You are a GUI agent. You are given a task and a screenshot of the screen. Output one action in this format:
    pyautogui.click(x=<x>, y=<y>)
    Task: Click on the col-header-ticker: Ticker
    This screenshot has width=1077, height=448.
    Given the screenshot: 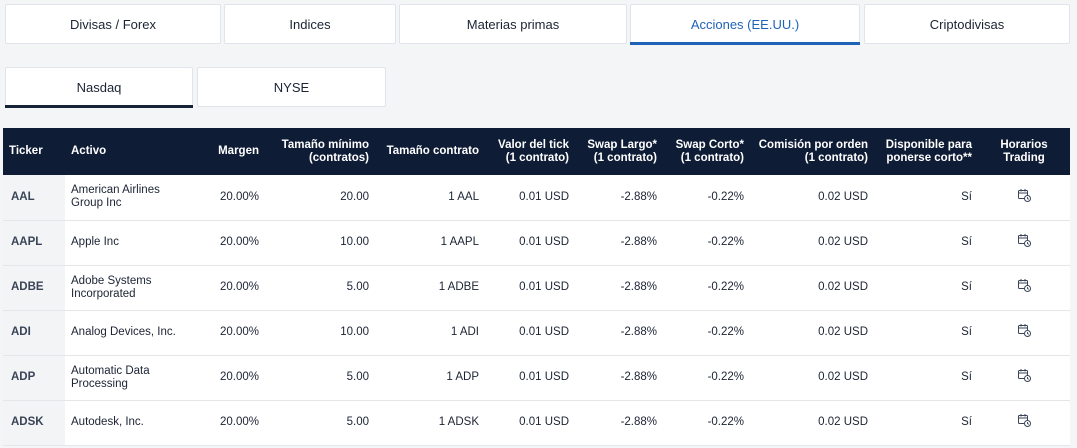 What is the action you would take?
    pyautogui.click(x=34, y=151)
    